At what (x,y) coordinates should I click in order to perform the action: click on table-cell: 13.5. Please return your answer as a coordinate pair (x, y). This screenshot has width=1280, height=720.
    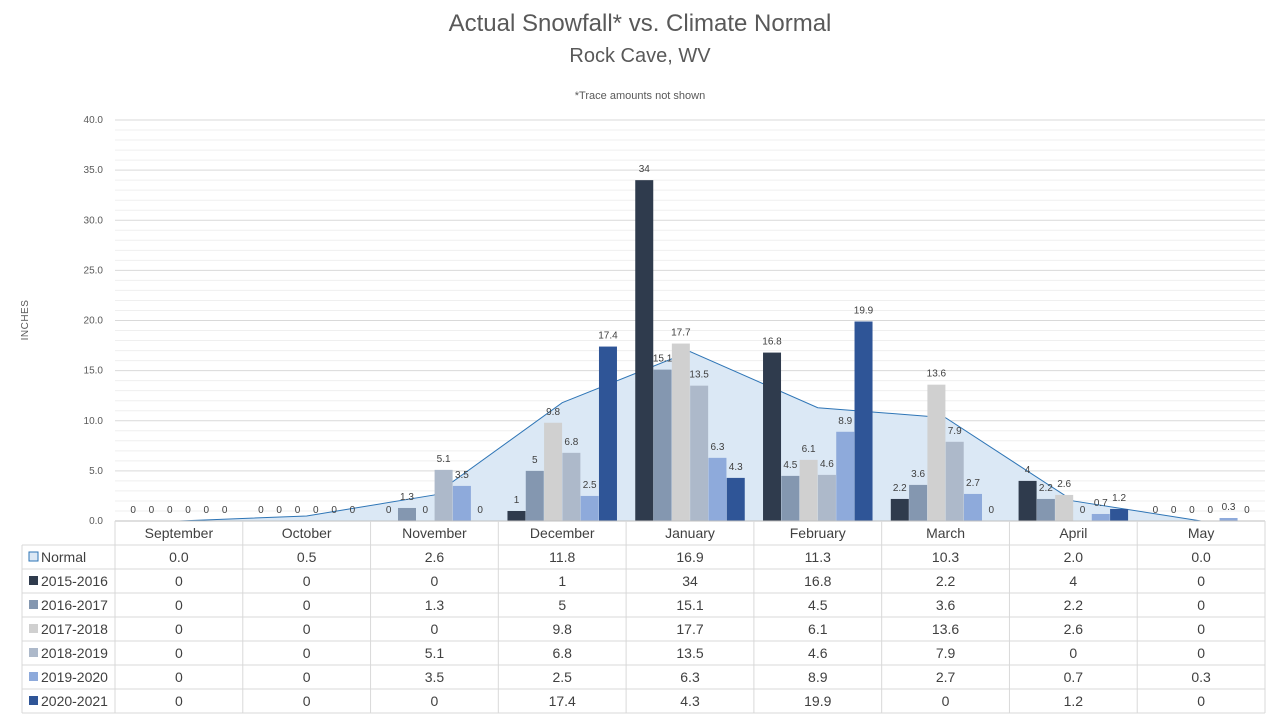
    Looking at the image, I should click on (689, 653).